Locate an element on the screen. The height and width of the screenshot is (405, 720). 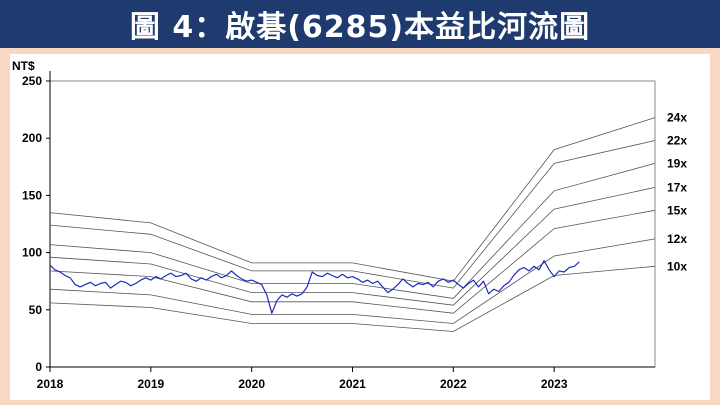
band-label-12x: 12x is located at coordinates (677, 239).